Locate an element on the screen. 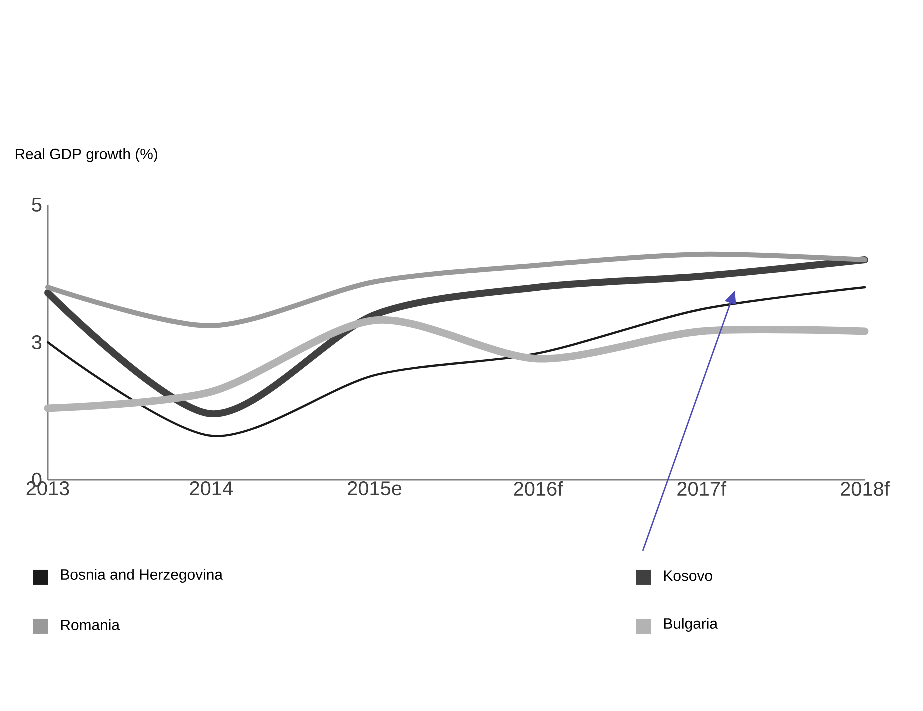 Image resolution: width=923 pixels, height=711 pixels. legend-label: Kosovo is located at coordinates (688, 576).